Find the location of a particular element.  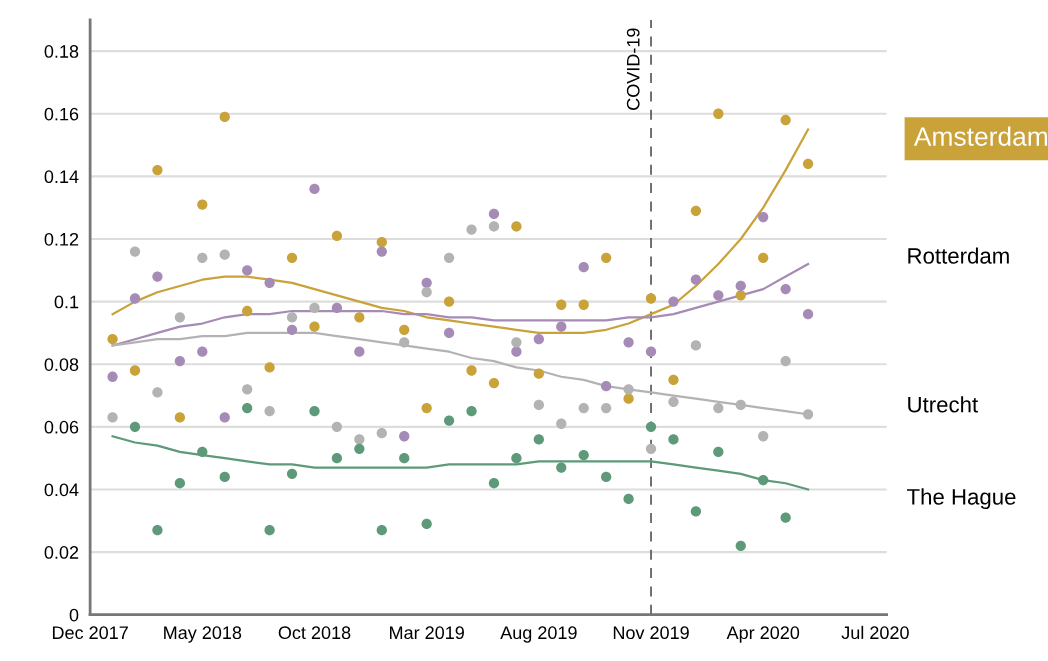

ref-line-label: COVID-19 is located at coordinates (633, 69).